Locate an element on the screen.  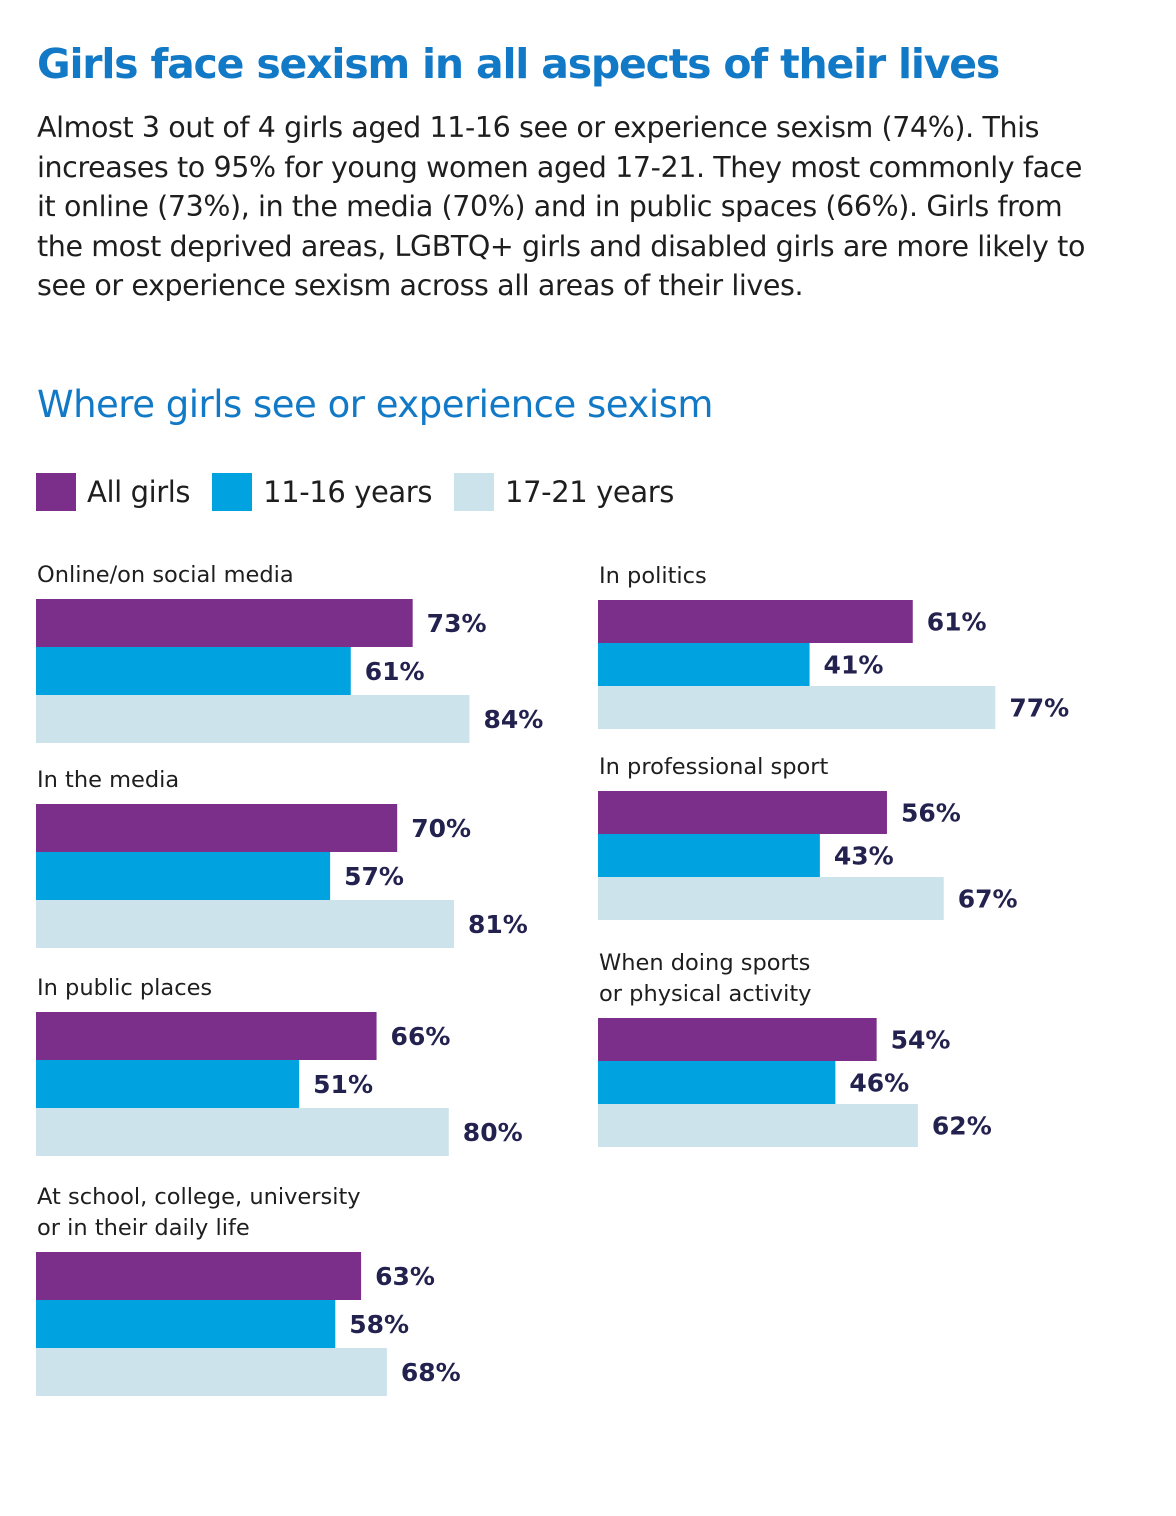
bar-group-in-politics: In politics 61% 41% 77% is located at coordinates (833, 646).